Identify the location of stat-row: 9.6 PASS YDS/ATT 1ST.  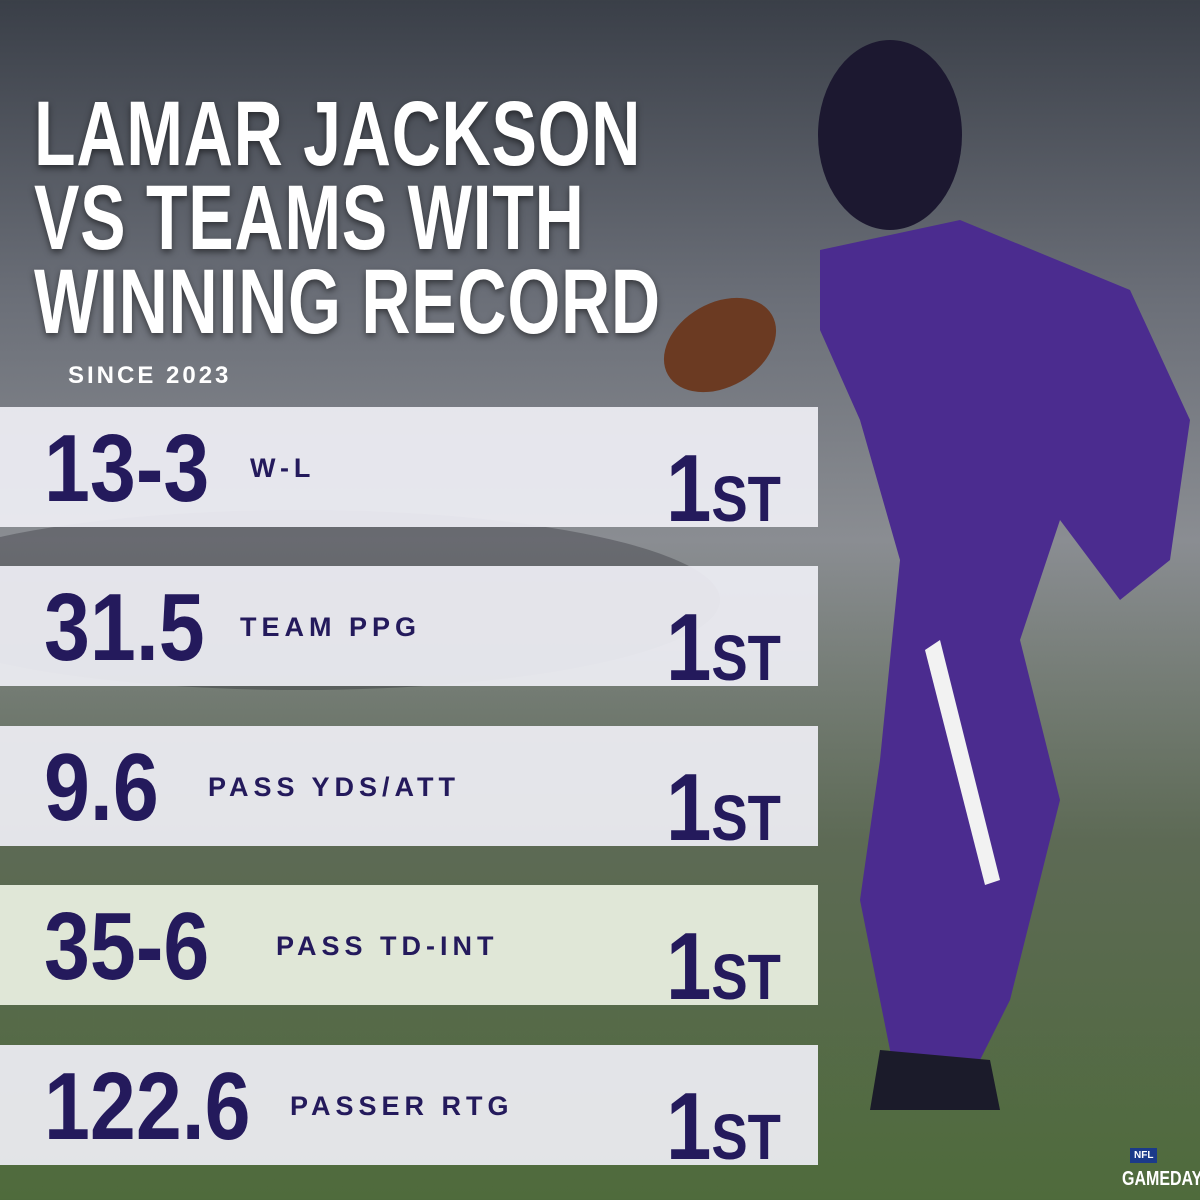
(409, 790).